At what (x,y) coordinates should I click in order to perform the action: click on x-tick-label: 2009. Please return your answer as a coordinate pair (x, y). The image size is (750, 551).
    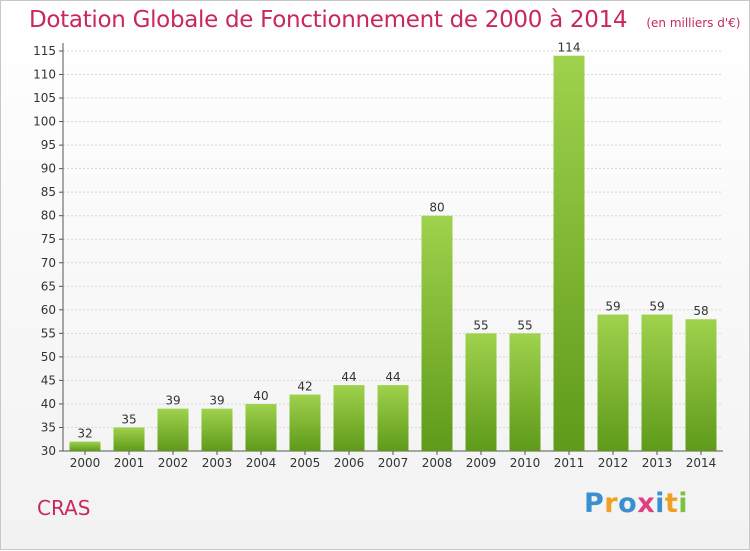
    Looking at the image, I should click on (481, 463).